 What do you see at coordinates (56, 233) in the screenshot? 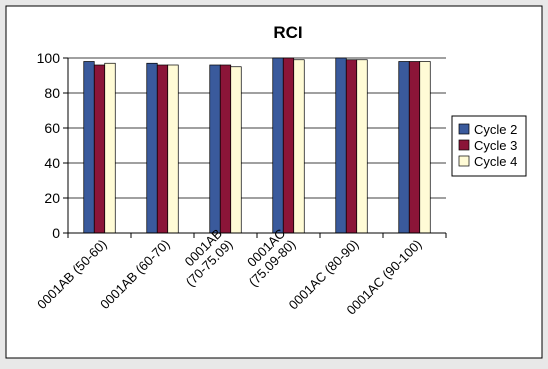
I see `y-tick-label: 0` at bounding box center [56, 233].